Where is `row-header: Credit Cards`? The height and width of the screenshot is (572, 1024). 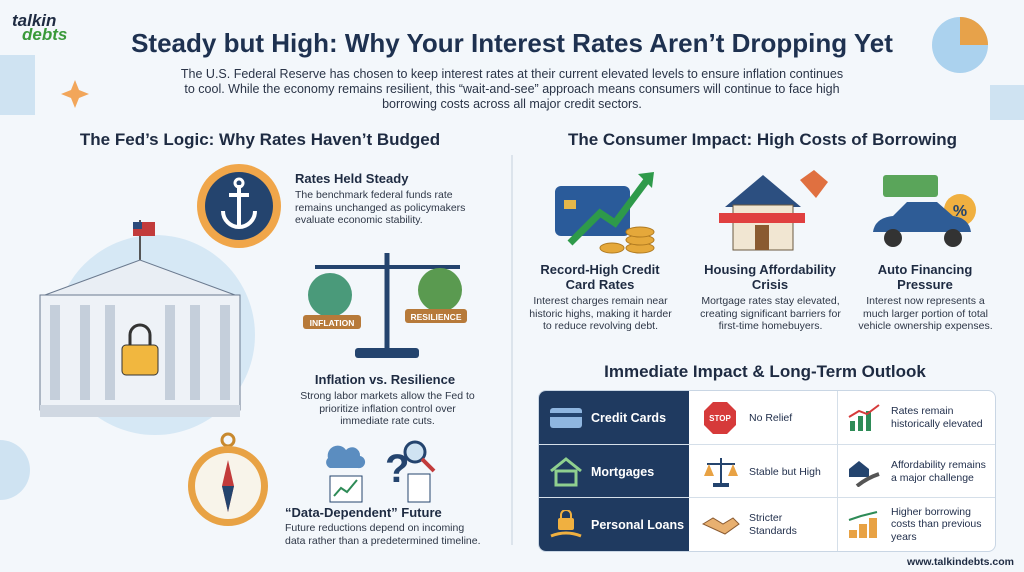
row-header: Credit Cards is located at coordinates (614, 417).